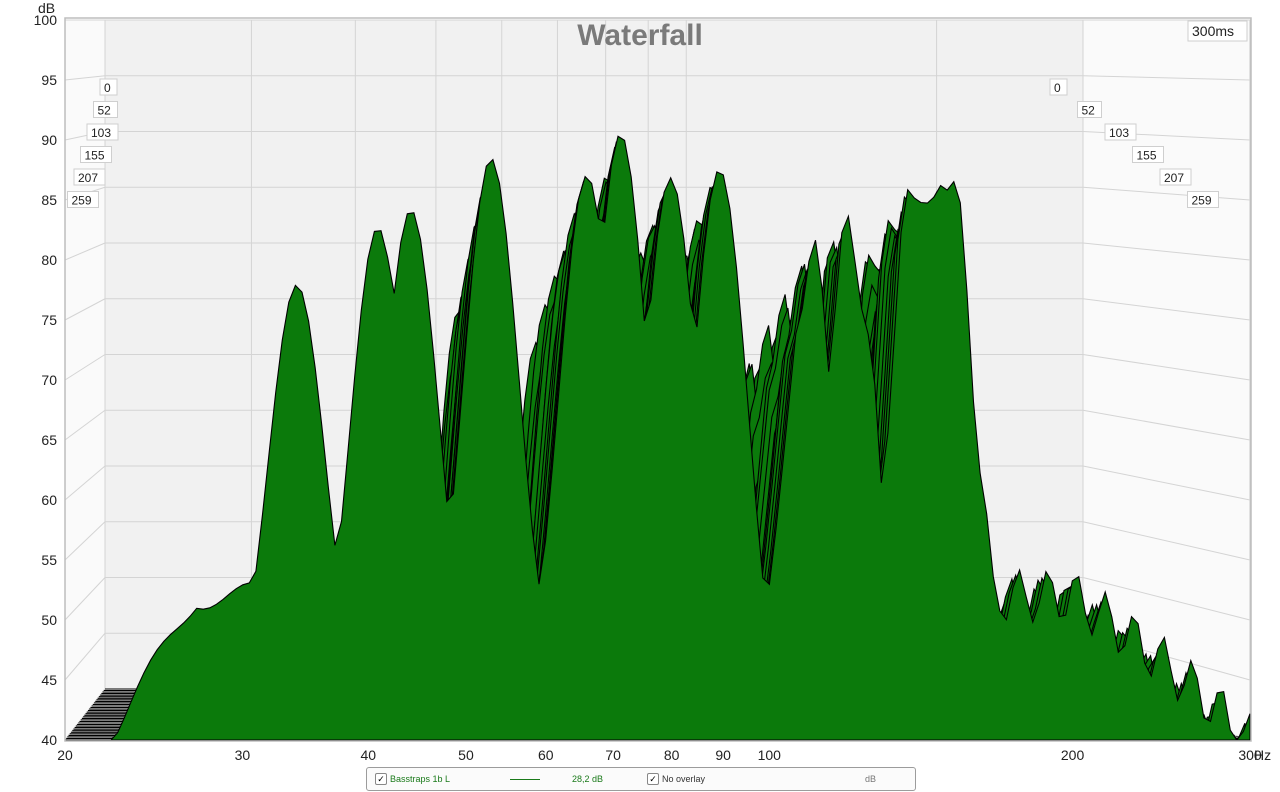 The height and width of the screenshot is (792, 1280). I want to click on time-slice-label-right: 52, so click(1089, 111).